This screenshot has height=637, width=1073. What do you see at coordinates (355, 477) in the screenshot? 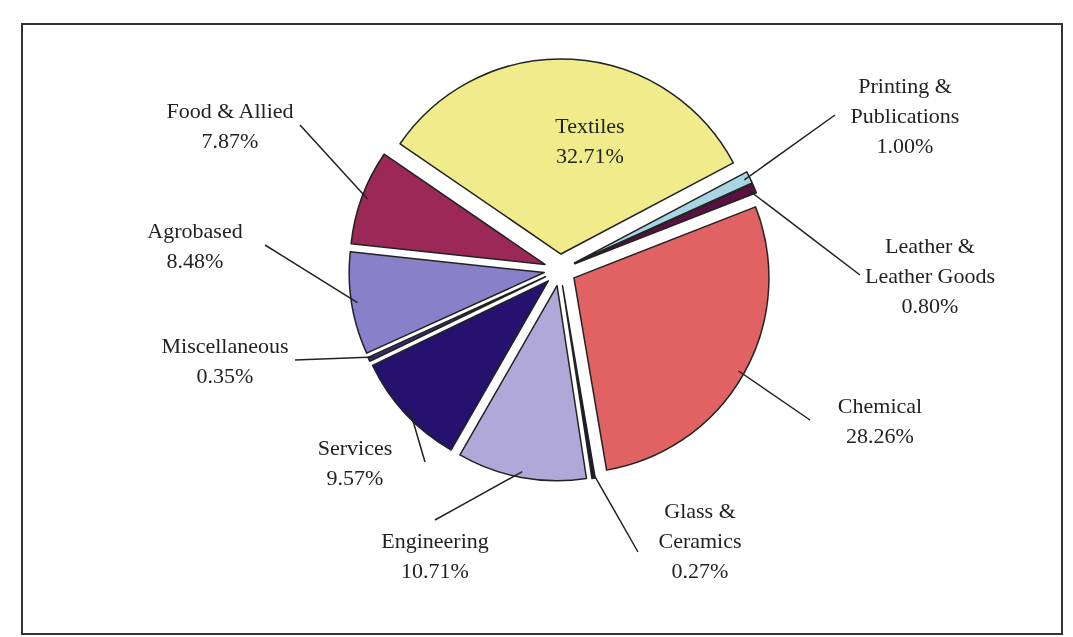
I see `data-label: 9.57%` at bounding box center [355, 477].